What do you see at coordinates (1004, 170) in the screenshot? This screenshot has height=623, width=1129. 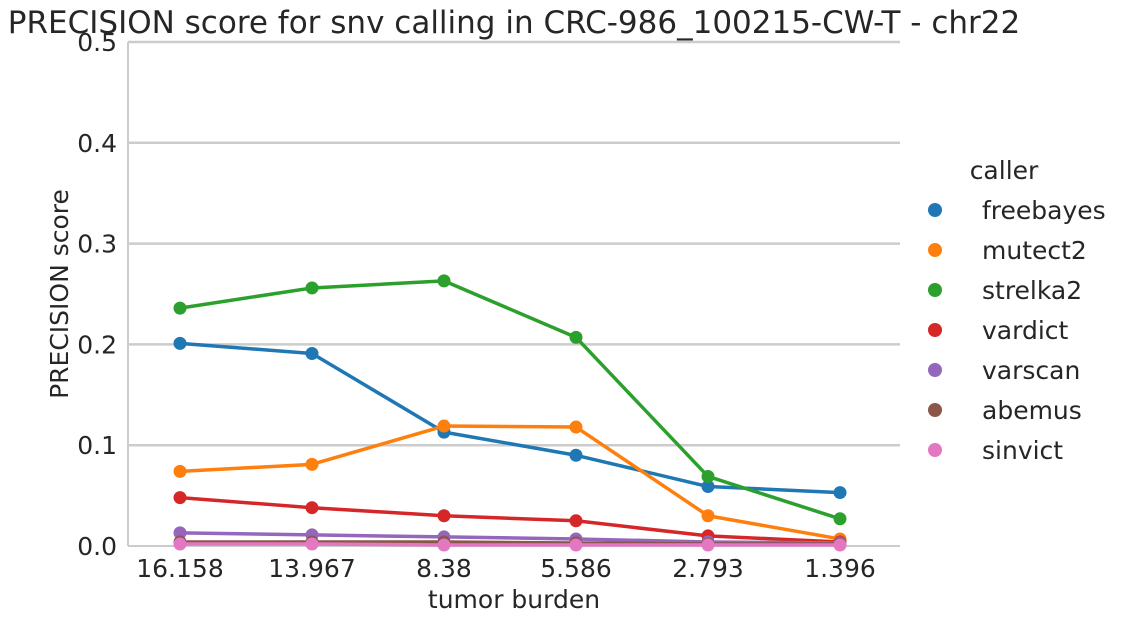 I see `legend-title: caller` at bounding box center [1004, 170].